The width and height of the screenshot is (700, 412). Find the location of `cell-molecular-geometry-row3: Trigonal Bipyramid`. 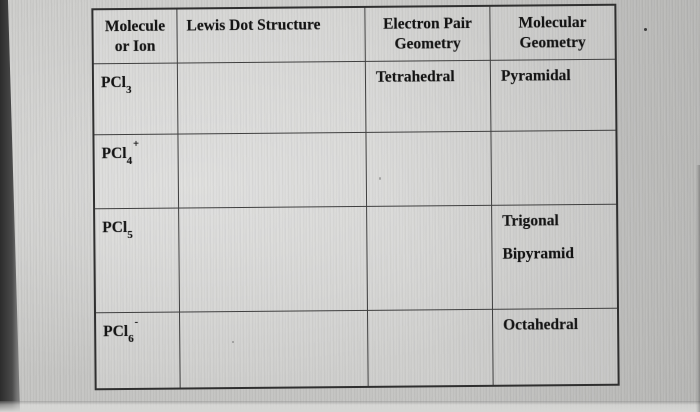

cell-molecular-geometry-row3: Trigonal Bipyramid is located at coordinates (554, 257).